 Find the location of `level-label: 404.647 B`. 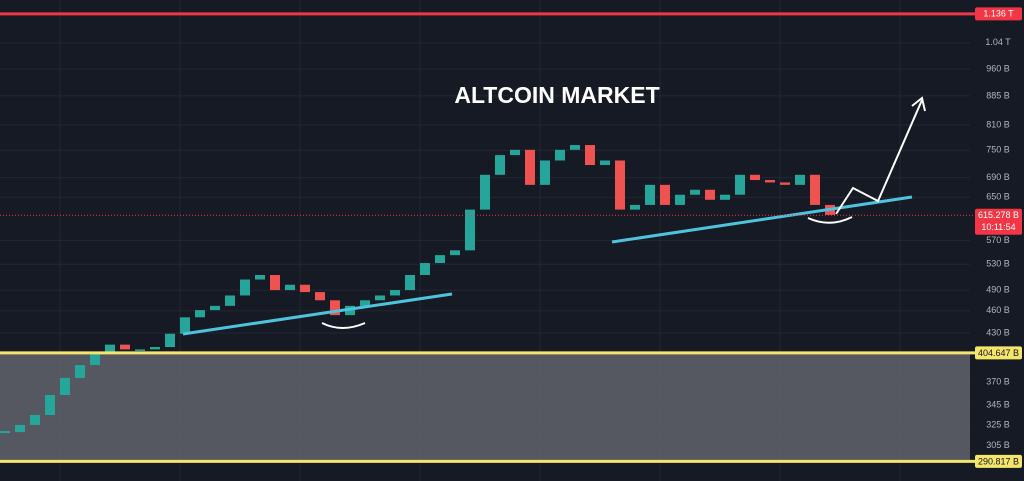

level-label: 404.647 B is located at coordinates (998, 353).